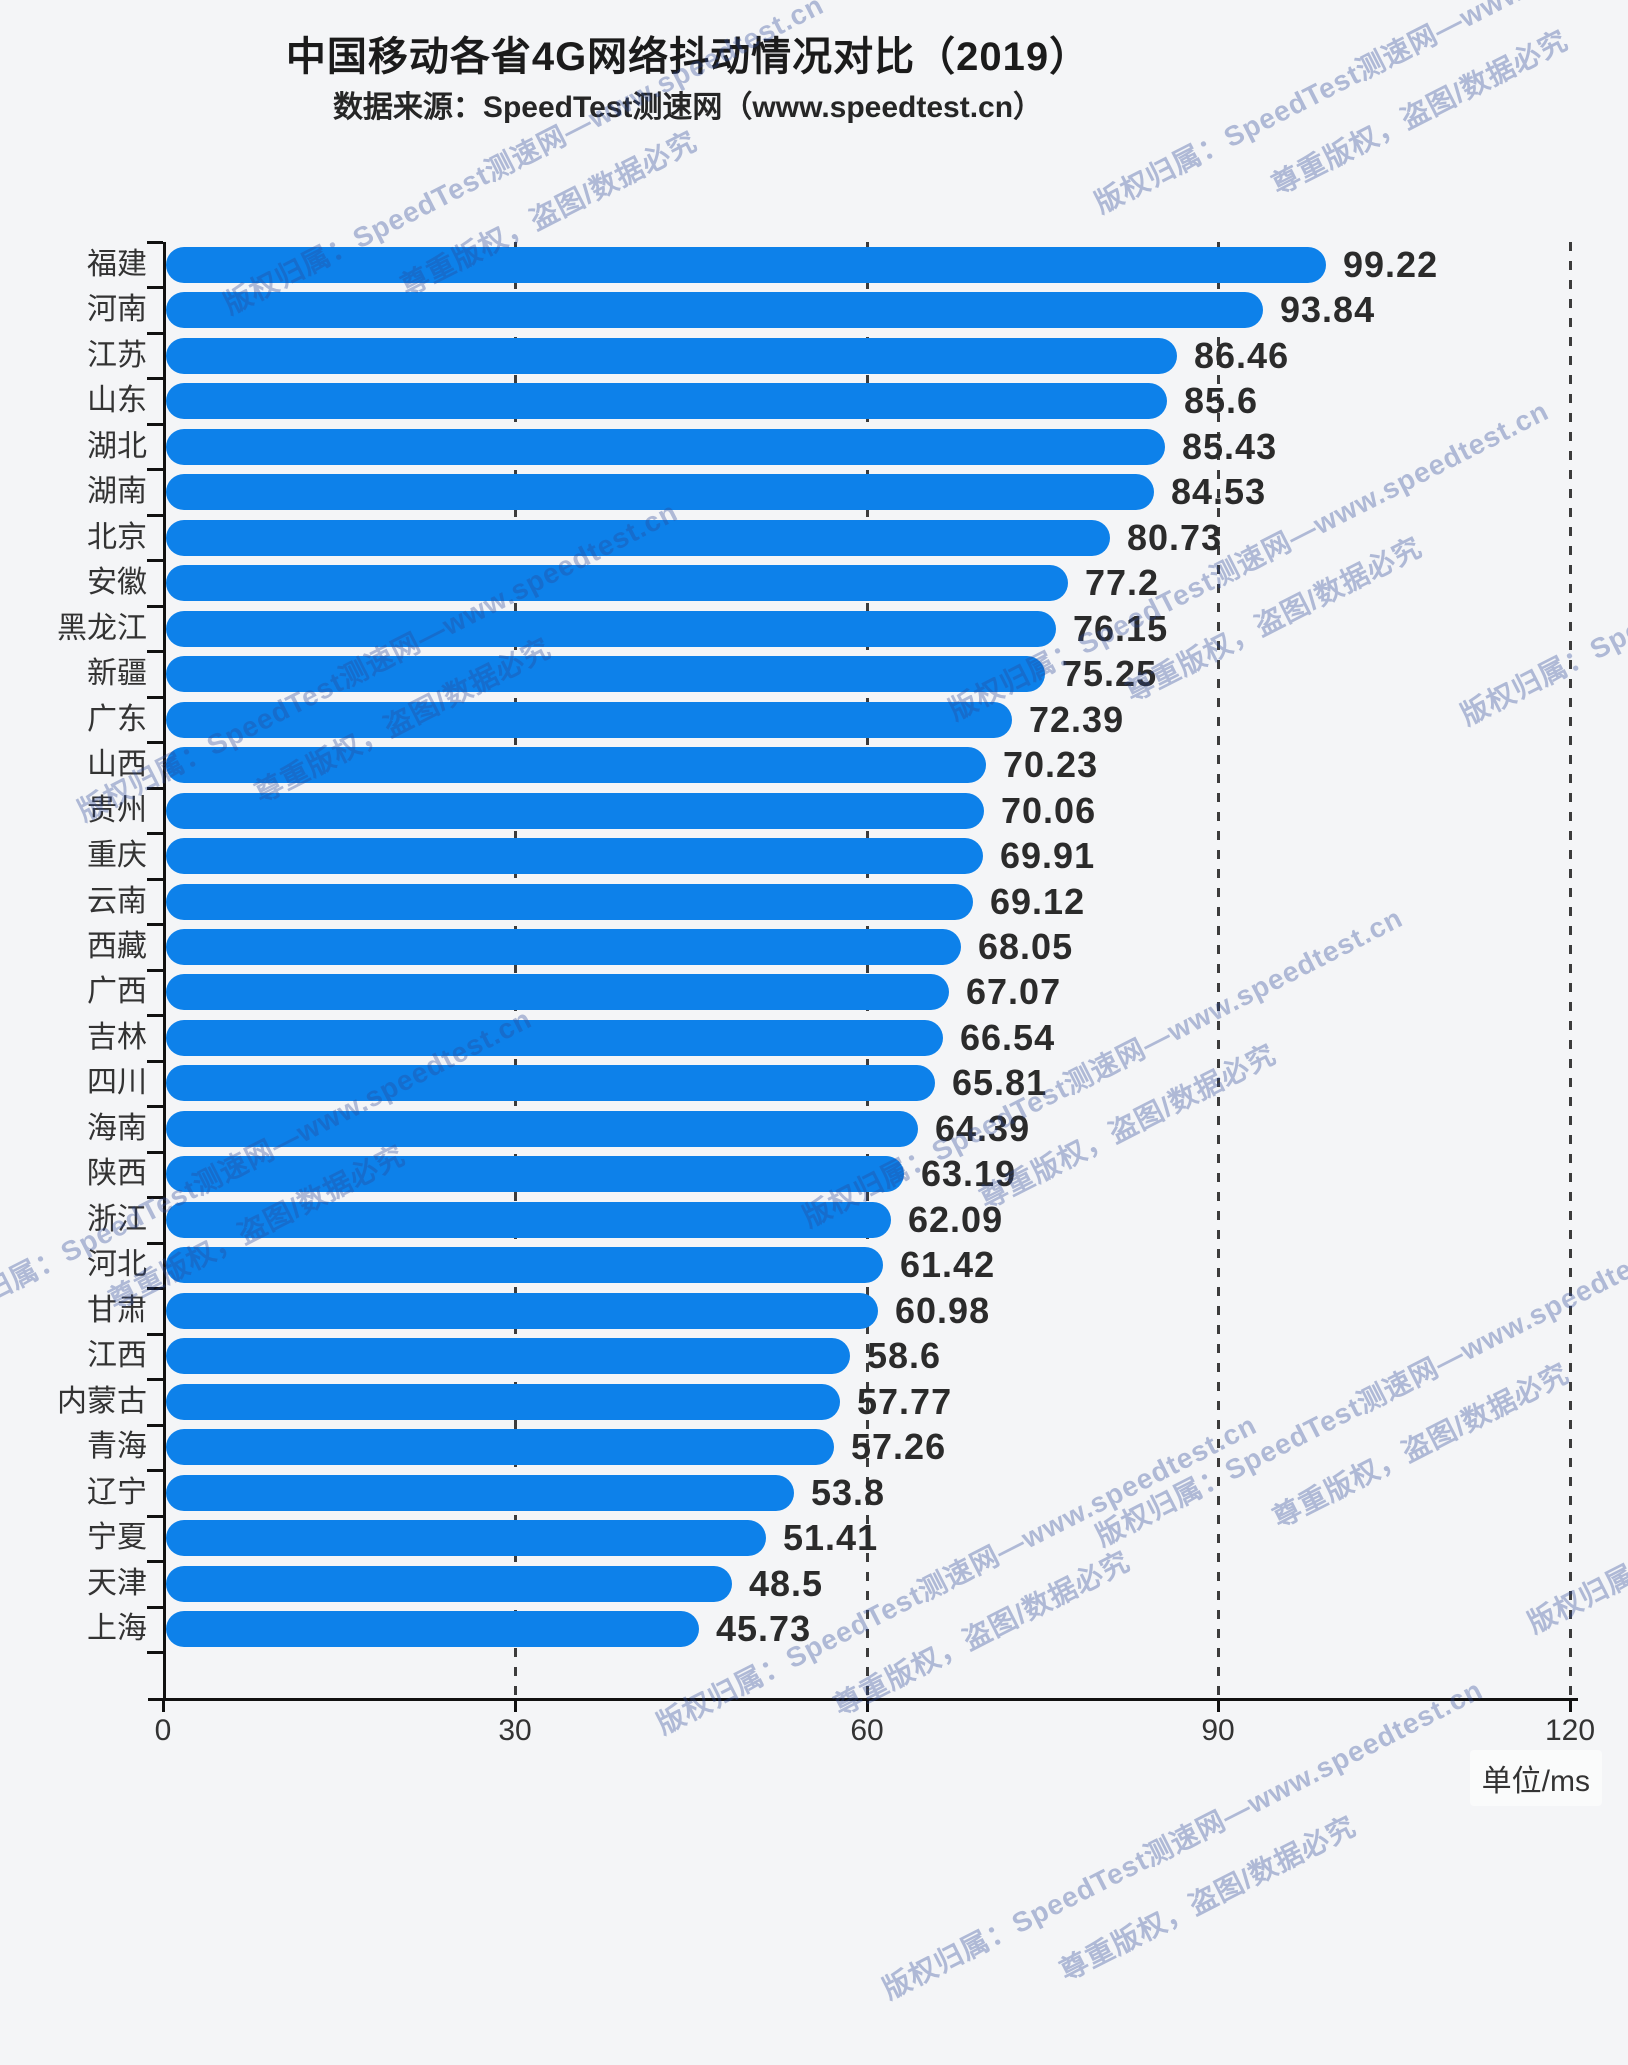 This screenshot has width=1628, height=2065. Describe the element at coordinates (117, 810) in the screenshot. I see `category-label: 贵州` at that location.